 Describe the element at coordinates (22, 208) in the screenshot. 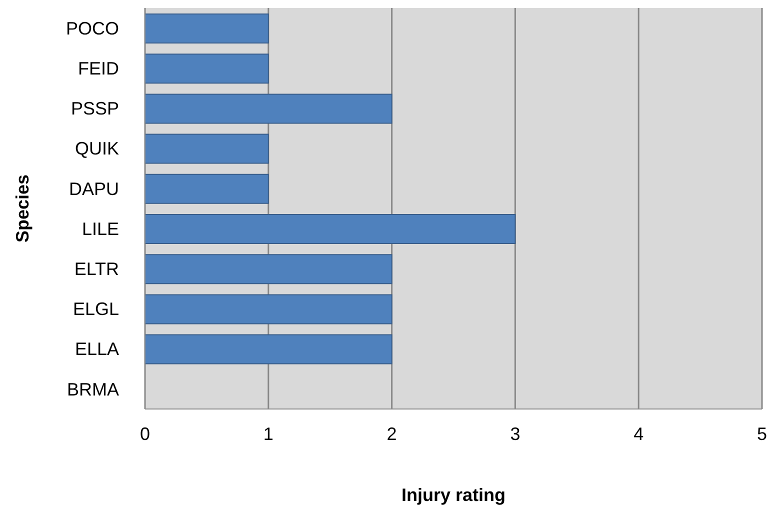

I see `y-axis-title: Species` at that location.